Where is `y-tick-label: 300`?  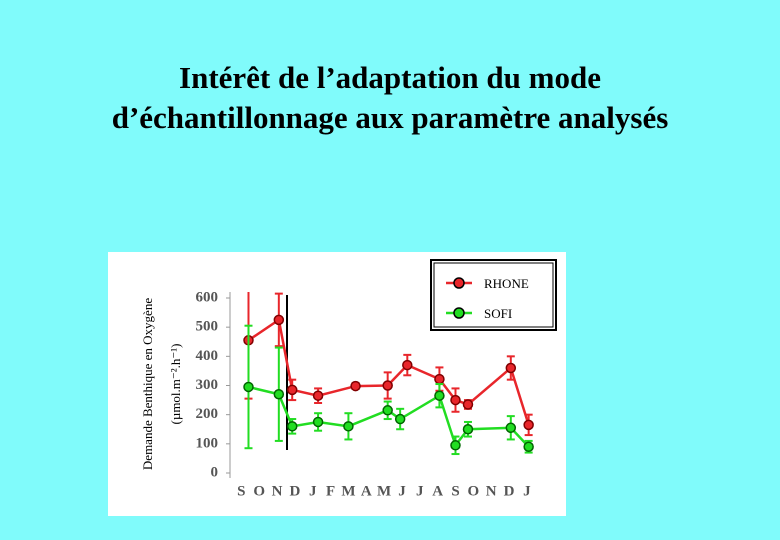
y-tick-label: 300 is located at coordinates (207, 385).